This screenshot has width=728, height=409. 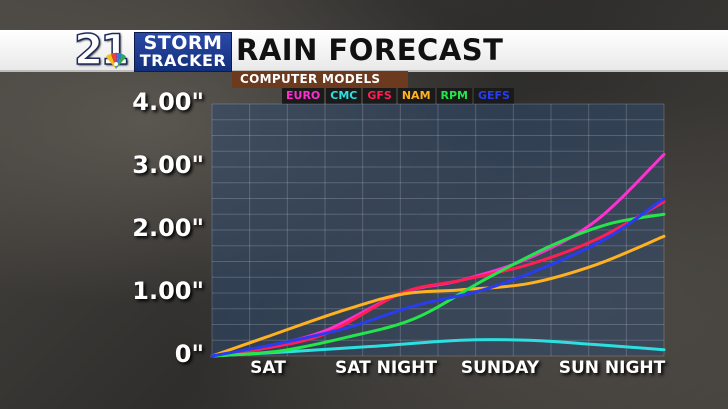 I want to click on subtitle: COMPUTER MODELS, so click(x=310, y=79).